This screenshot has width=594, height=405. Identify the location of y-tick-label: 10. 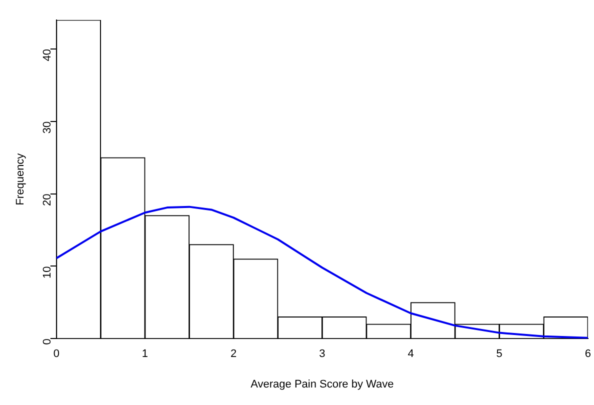
(47, 272).